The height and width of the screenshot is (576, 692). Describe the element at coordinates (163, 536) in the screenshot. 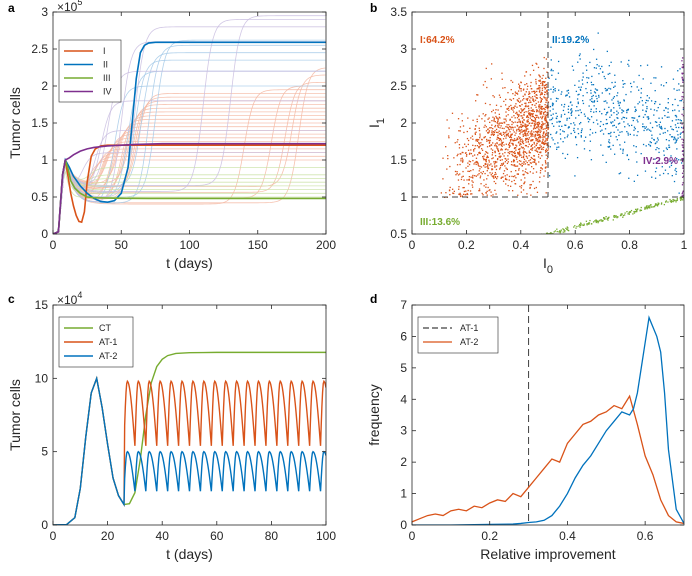

I see `x-tick-label: 40` at that location.